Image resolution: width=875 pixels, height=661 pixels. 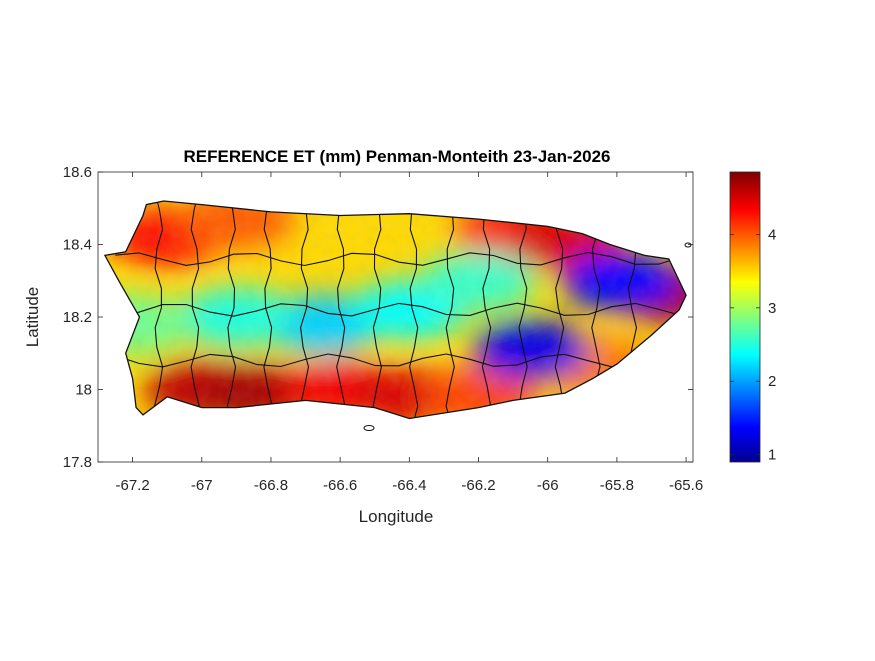 What do you see at coordinates (486, 310) in the screenshot?
I see `municipality-border-v10` at bounding box center [486, 310].